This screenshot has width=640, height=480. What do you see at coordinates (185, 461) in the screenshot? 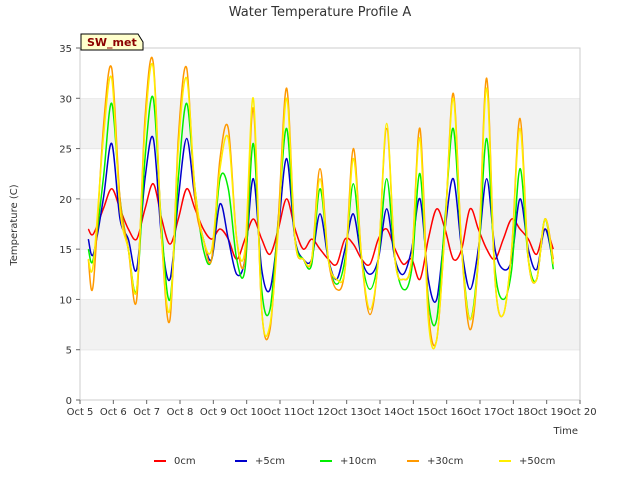
I see `legend-label: 0cm` at bounding box center [185, 461].